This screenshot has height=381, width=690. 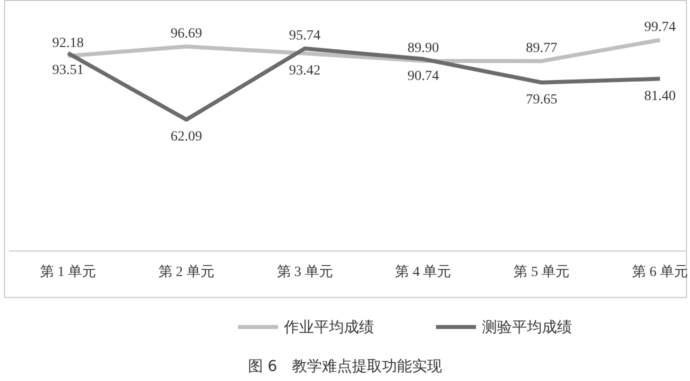 What do you see at coordinates (527, 327) in the screenshot?
I see `legend-label: 测验平均成绩` at bounding box center [527, 327].